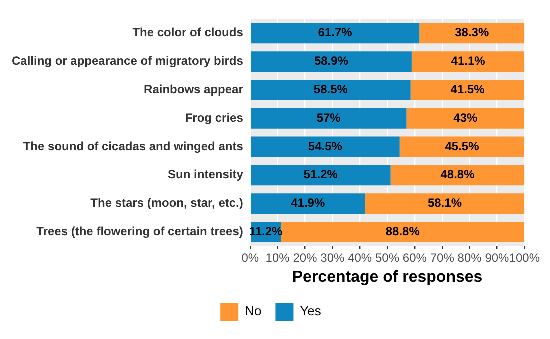  I want to click on x-tick-label: 10%, so click(278, 257).